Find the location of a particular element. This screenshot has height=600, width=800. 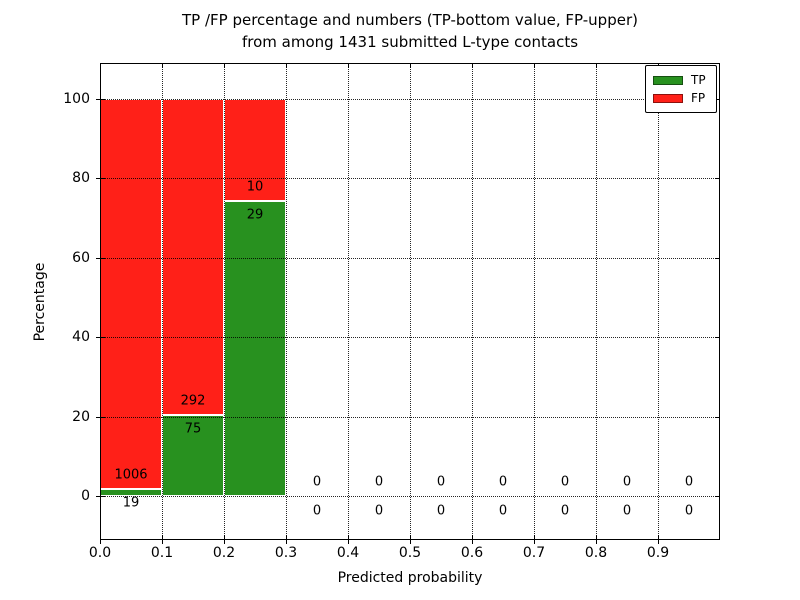

fp-count-label: 292 is located at coordinates (193, 401).